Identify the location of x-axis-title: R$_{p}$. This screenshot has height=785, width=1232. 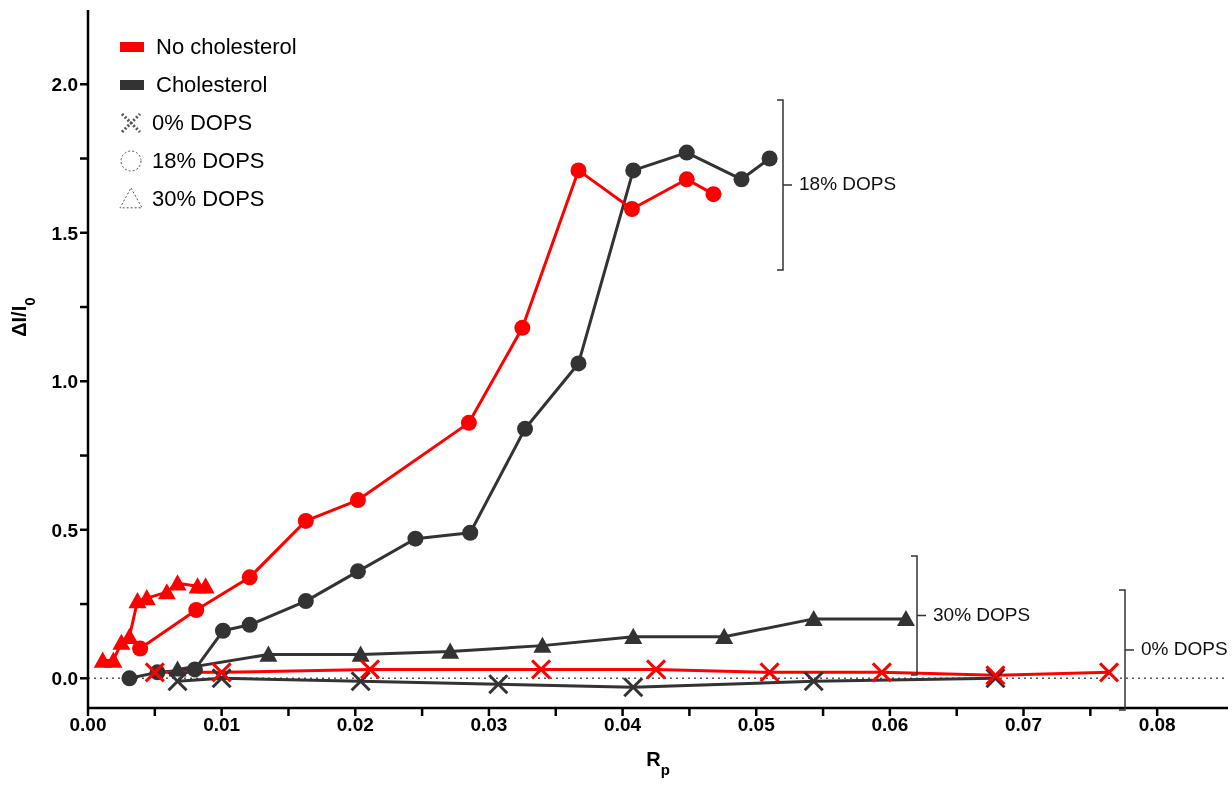
(658, 763).